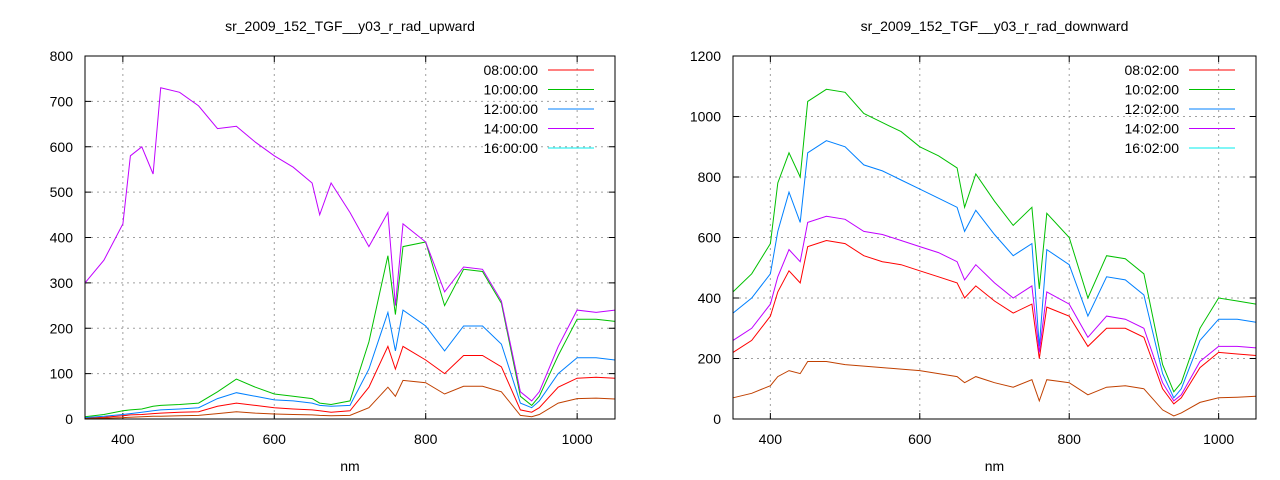 This screenshot has width=1280, height=480. Describe the element at coordinates (62, 101) in the screenshot. I see `y-tick-label: 700` at that location.